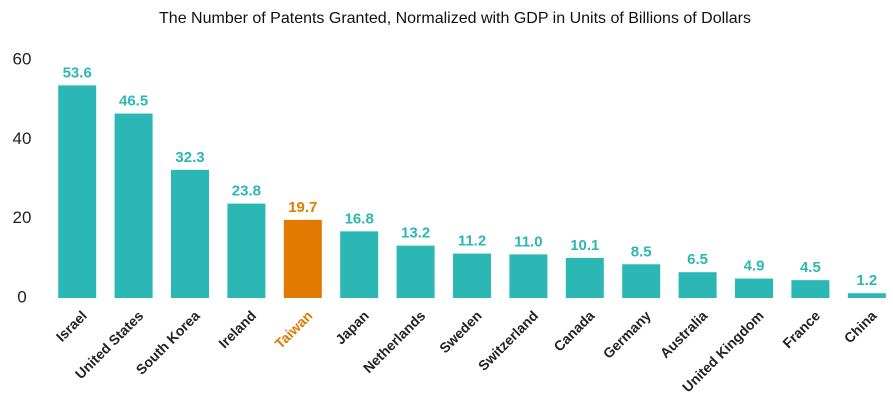 The height and width of the screenshot is (418, 893). Describe the element at coordinates (584, 245) in the screenshot. I see `value-label: 10.1` at that location.